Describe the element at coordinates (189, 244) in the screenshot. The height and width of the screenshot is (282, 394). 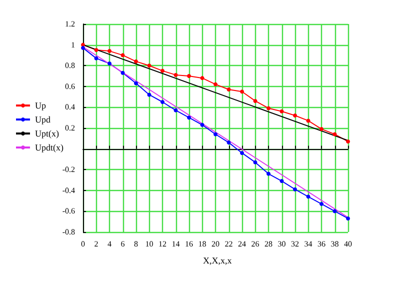
I see `x-tick-label: 16` at that location.